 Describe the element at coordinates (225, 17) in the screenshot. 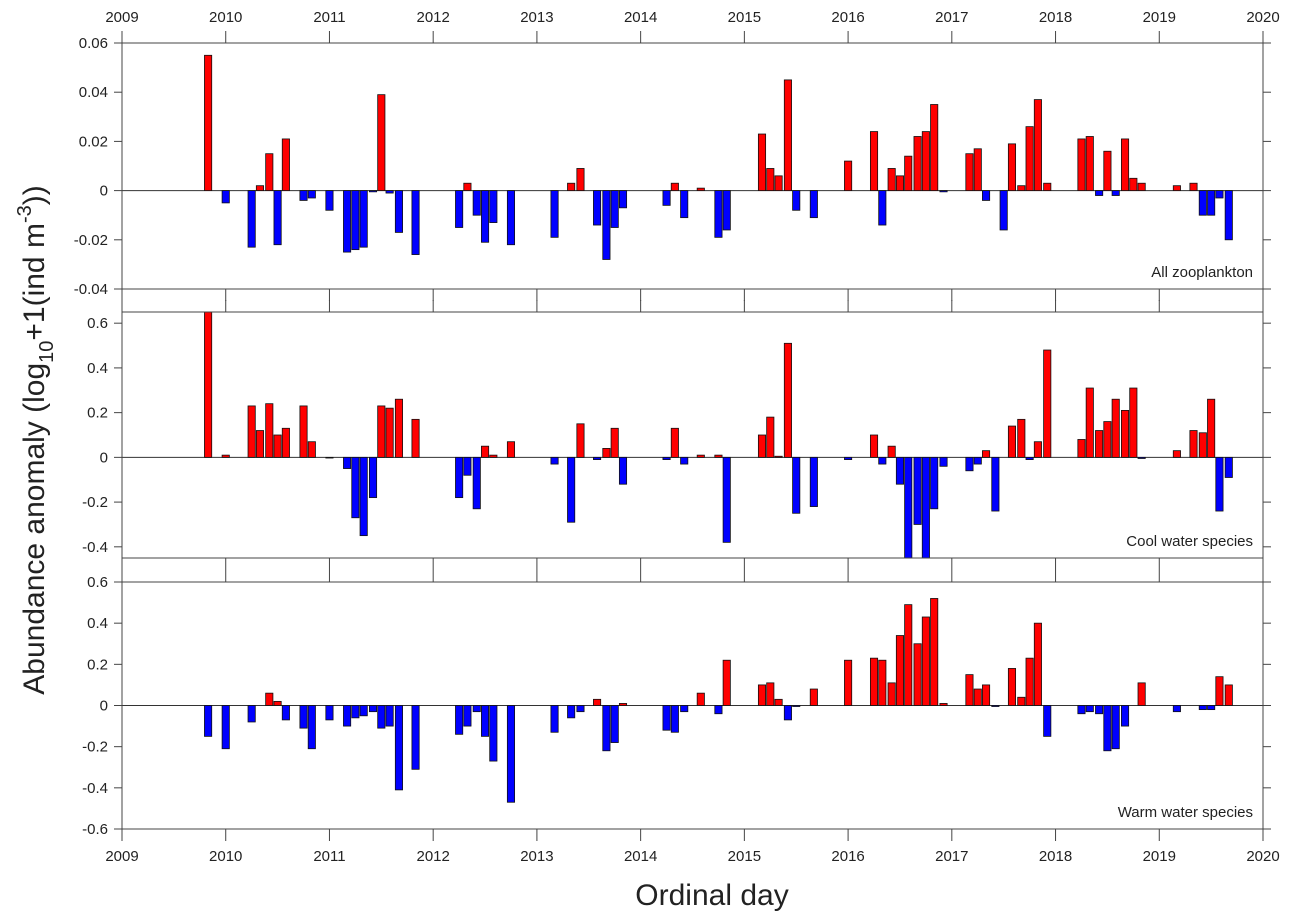

I see `x-tick-label: 2010` at that location.